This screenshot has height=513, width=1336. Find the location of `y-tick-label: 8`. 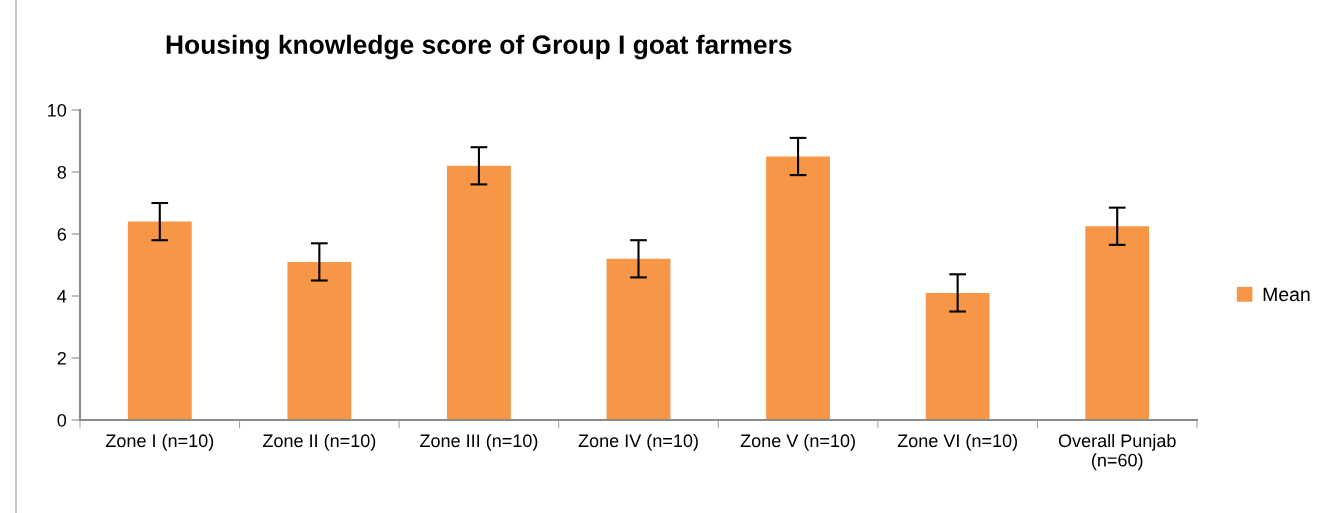

y-tick-label: 8 is located at coordinates (62, 172).